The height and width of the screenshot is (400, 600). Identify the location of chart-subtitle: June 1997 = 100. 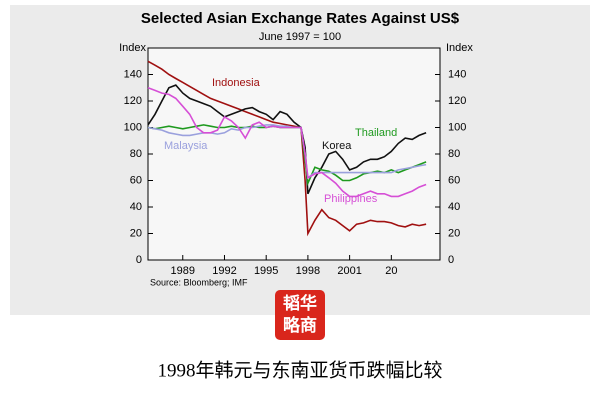
(300, 37).